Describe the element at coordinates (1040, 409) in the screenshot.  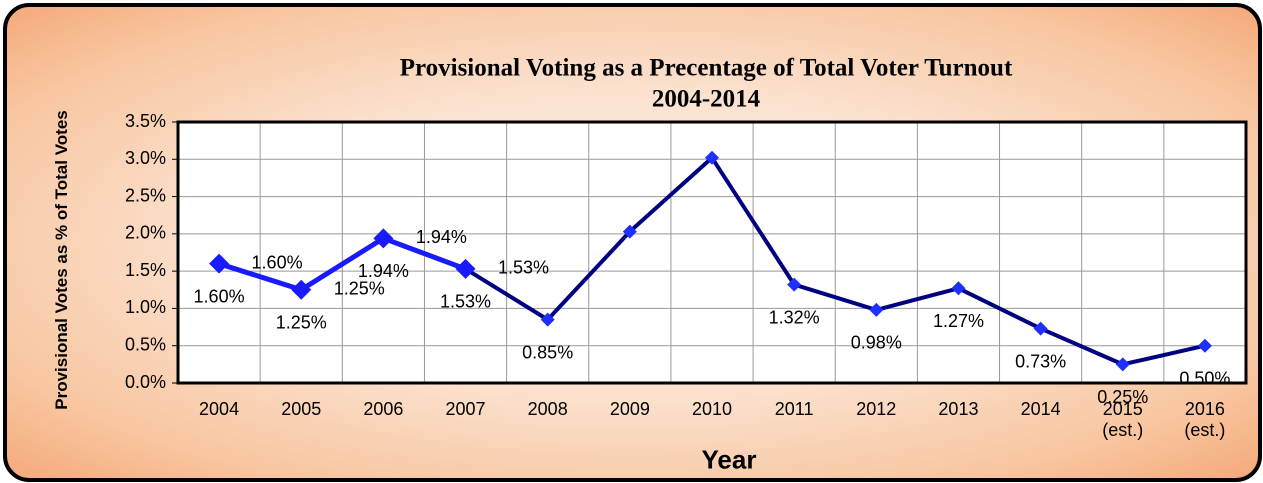
I see `x-tick-label: 2014` at that location.